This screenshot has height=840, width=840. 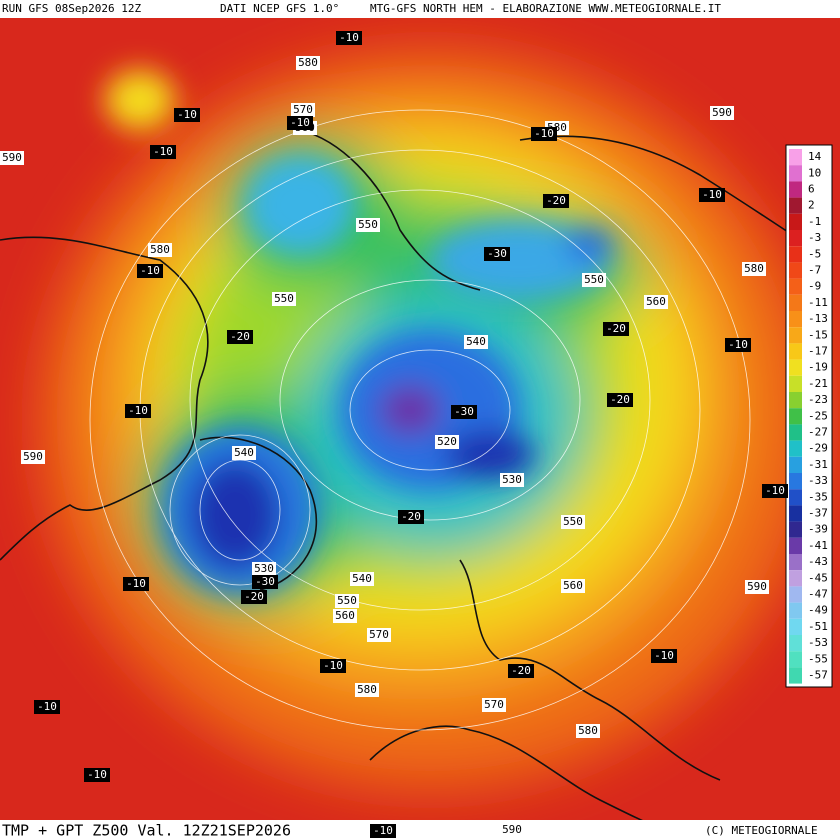 I want to click on legend-label: -27, so click(x=818, y=432).